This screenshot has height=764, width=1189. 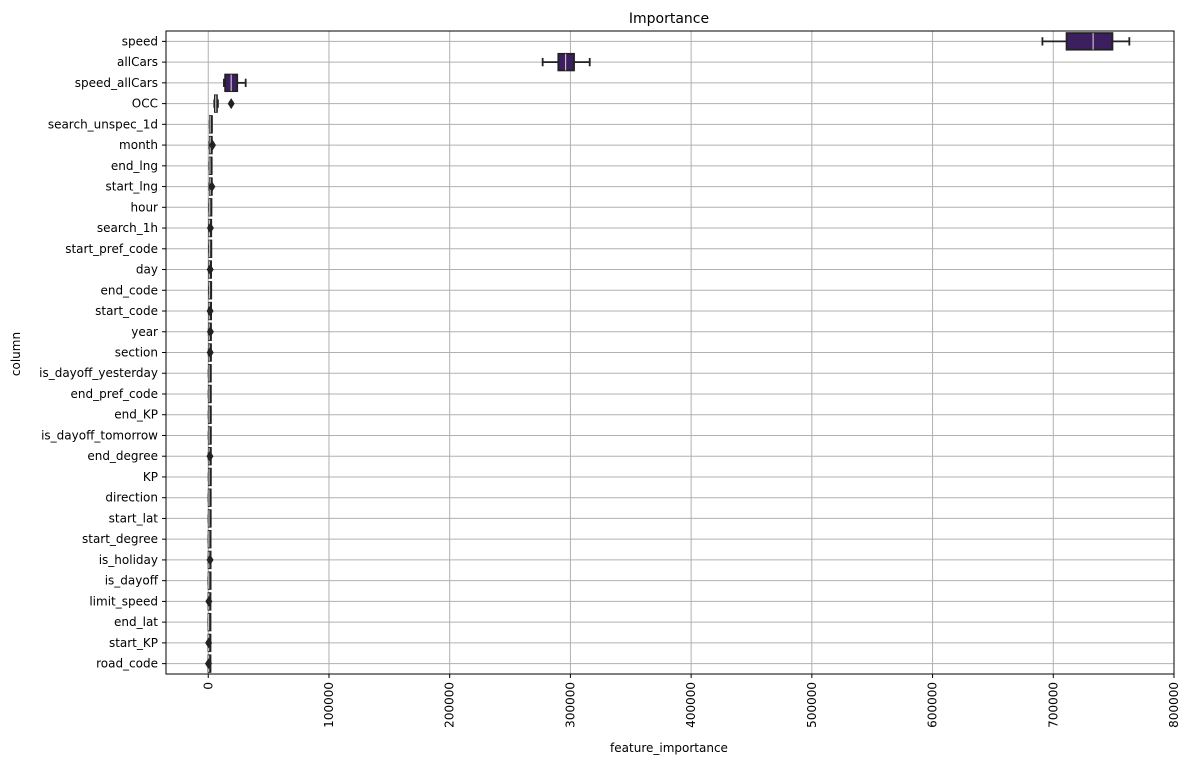 What do you see at coordinates (329, 705) in the screenshot?
I see `x-tick-label: 100000` at bounding box center [329, 705].